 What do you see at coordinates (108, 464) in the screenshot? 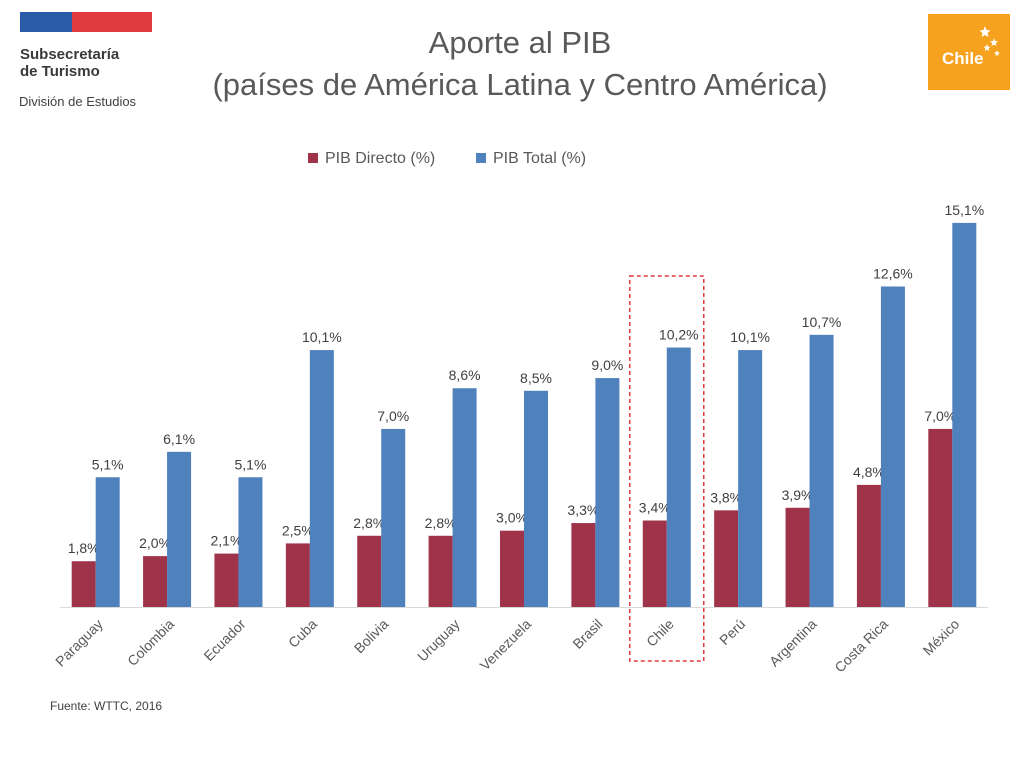
I see `data-label-total-0: 5,1%` at bounding box center [108, 464].